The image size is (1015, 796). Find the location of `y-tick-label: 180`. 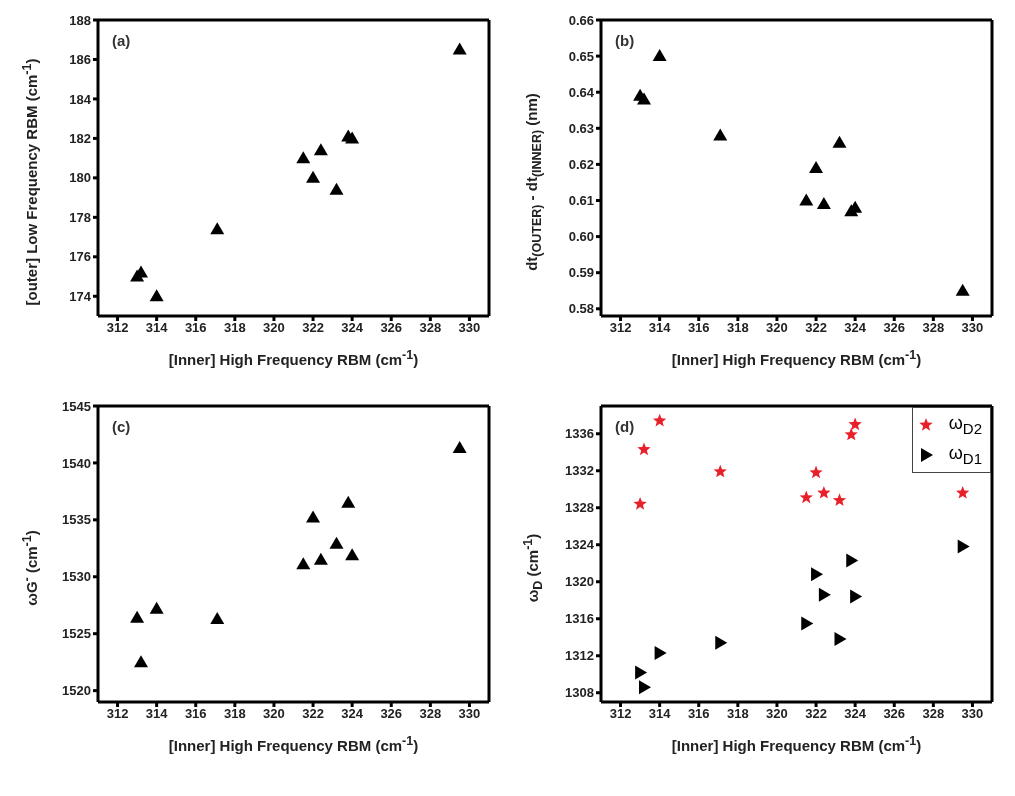

y-tick-label: 180 is located at coordinates (80, 178).